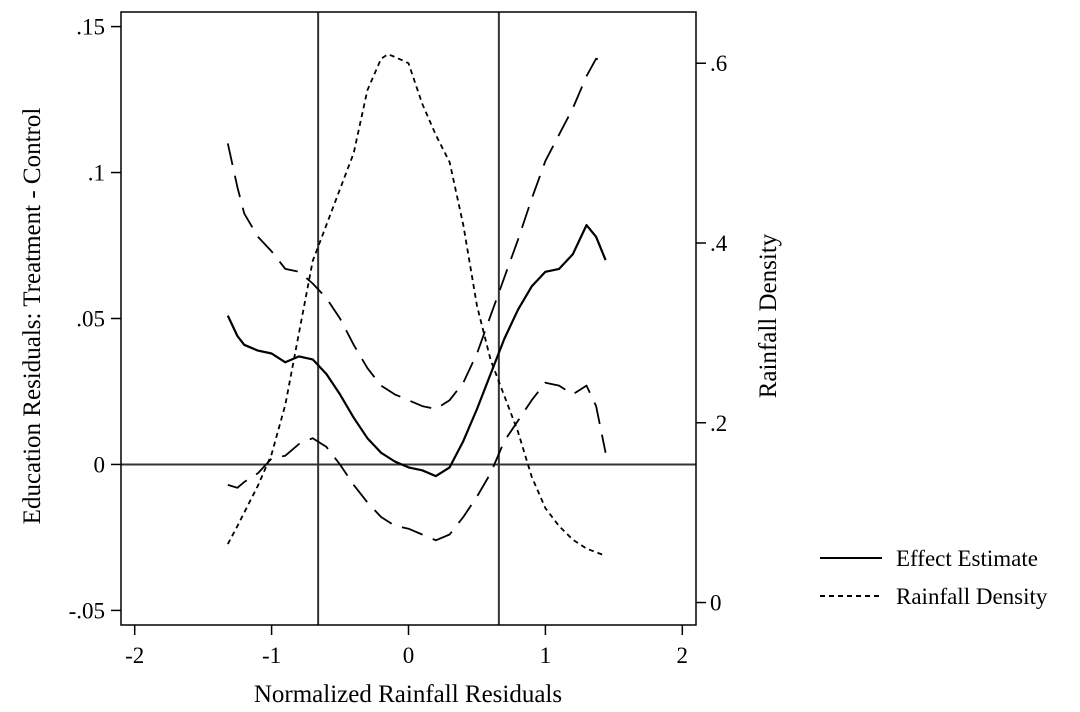 This screenshot has width=1080, height=712. Describe the element at coordinates (683, 655) in the screenshot. I see `x-tick-label-2: 2` at that location.